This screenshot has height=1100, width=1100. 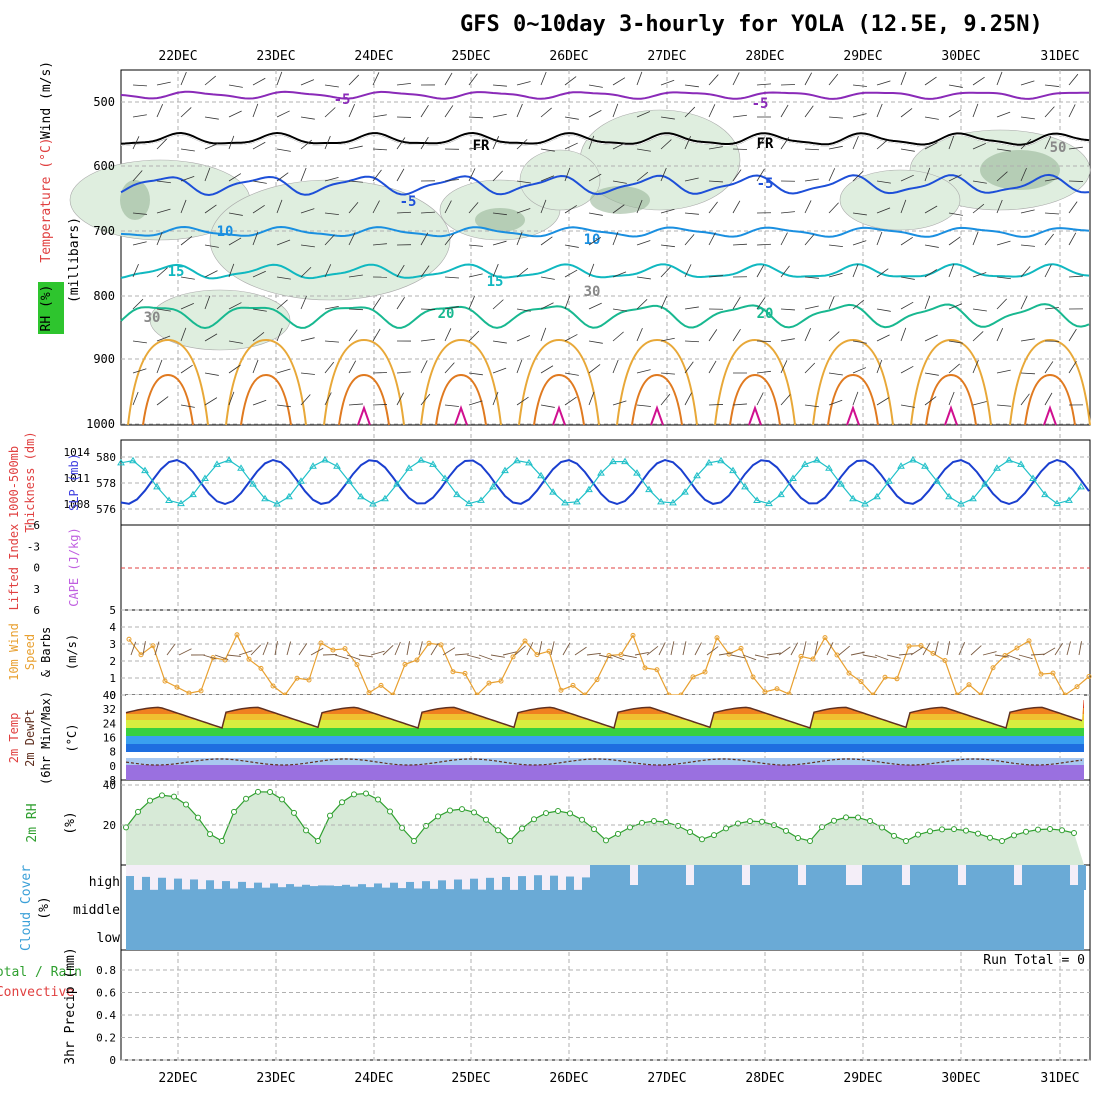 What do you see at coordinates (900, 200) in the screenshot?
I see `rh-shade` at bounding box center [900, 200].